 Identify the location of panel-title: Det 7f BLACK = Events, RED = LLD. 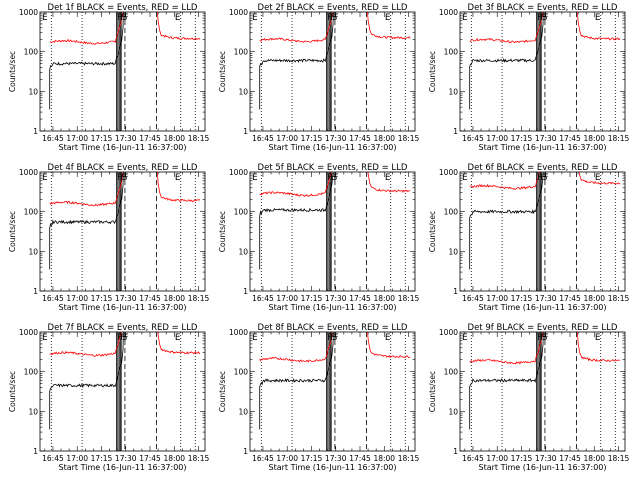
(123, 328).